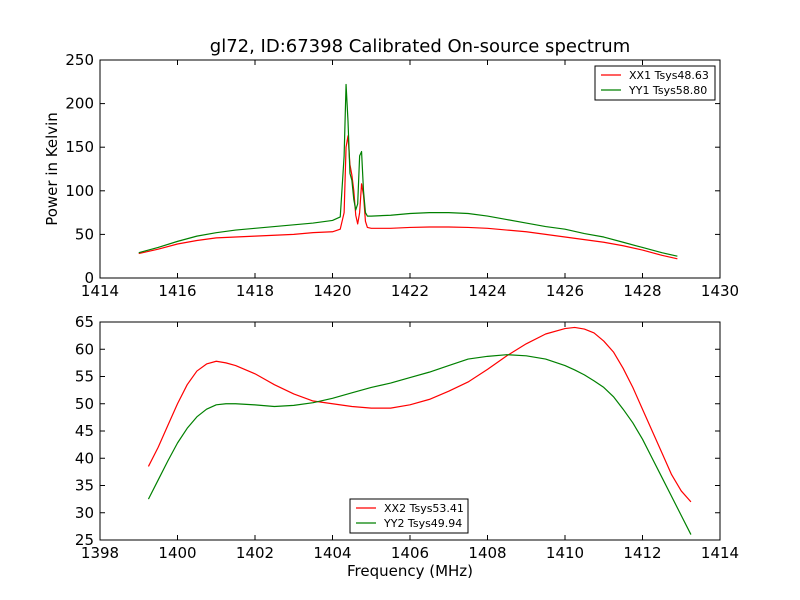 The image size is (800, 600). What do you see at coordinates (422, 523) in the screenshot?
I see `legend-entry: YY2 Tsys49.94` at bounding box center [422, 523].